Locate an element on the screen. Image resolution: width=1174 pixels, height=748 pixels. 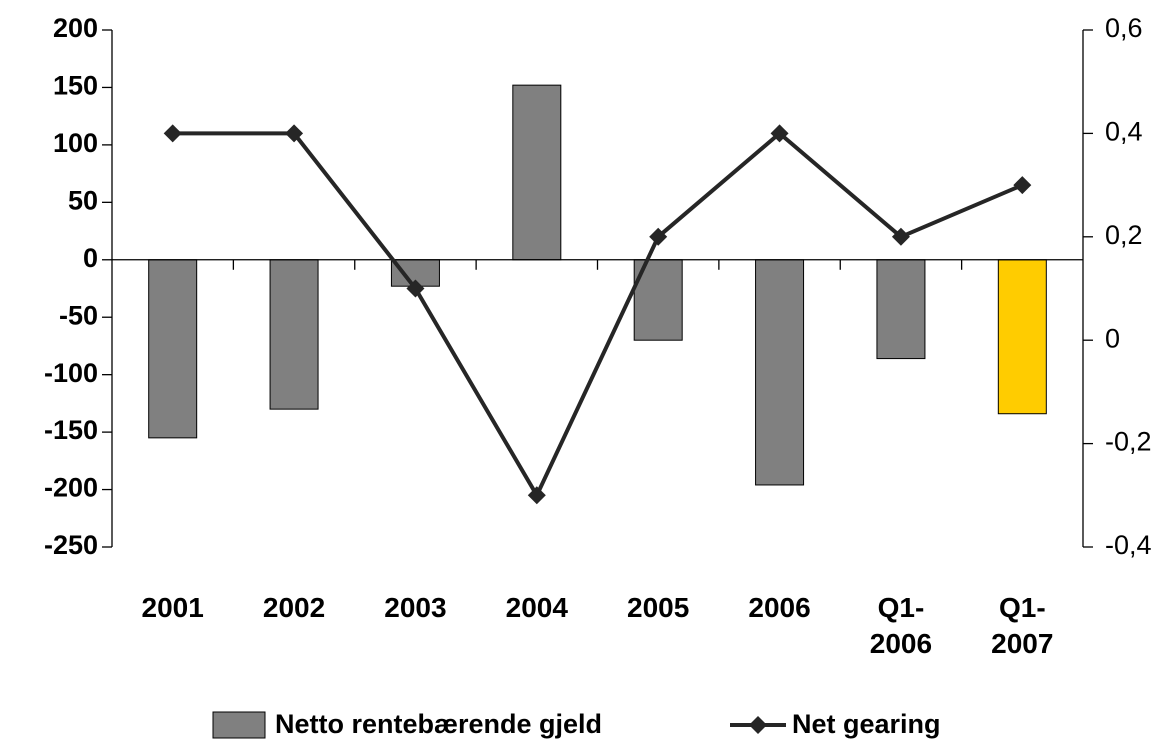
x-tick-label: 2002 is located at coordinates (294, 607).